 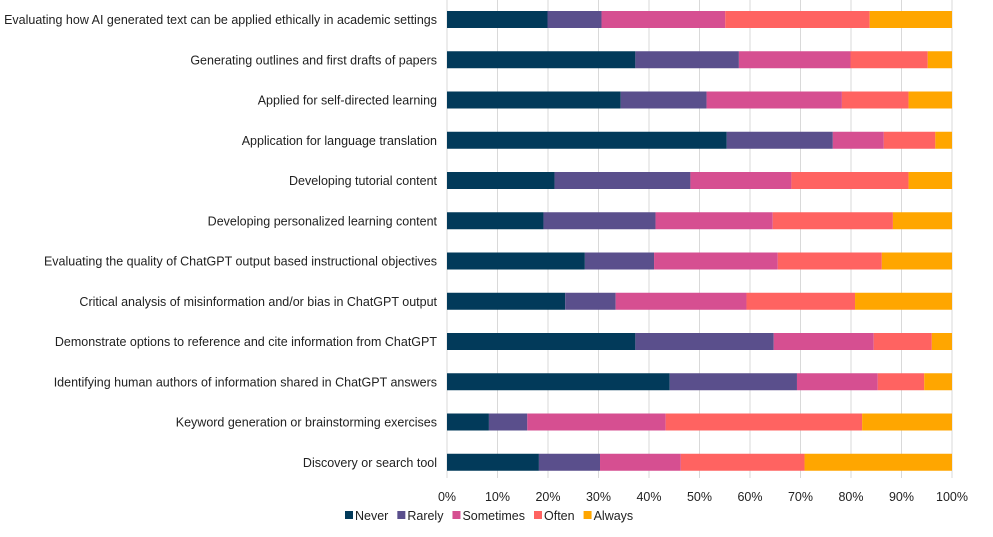 I want to click on category-label: Application for language translation, so click(x=339, y=141).